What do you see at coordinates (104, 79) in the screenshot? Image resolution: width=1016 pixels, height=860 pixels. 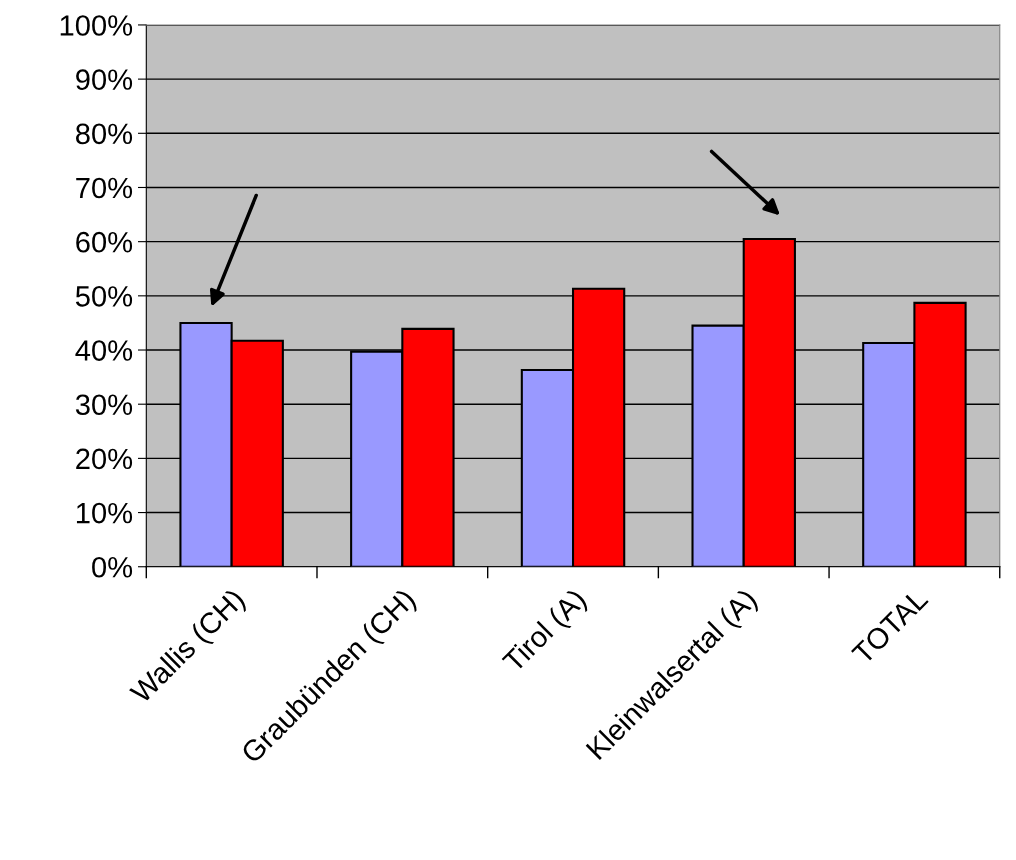 I see `y-tick-label: 90%` at bounding box center [104, 79].